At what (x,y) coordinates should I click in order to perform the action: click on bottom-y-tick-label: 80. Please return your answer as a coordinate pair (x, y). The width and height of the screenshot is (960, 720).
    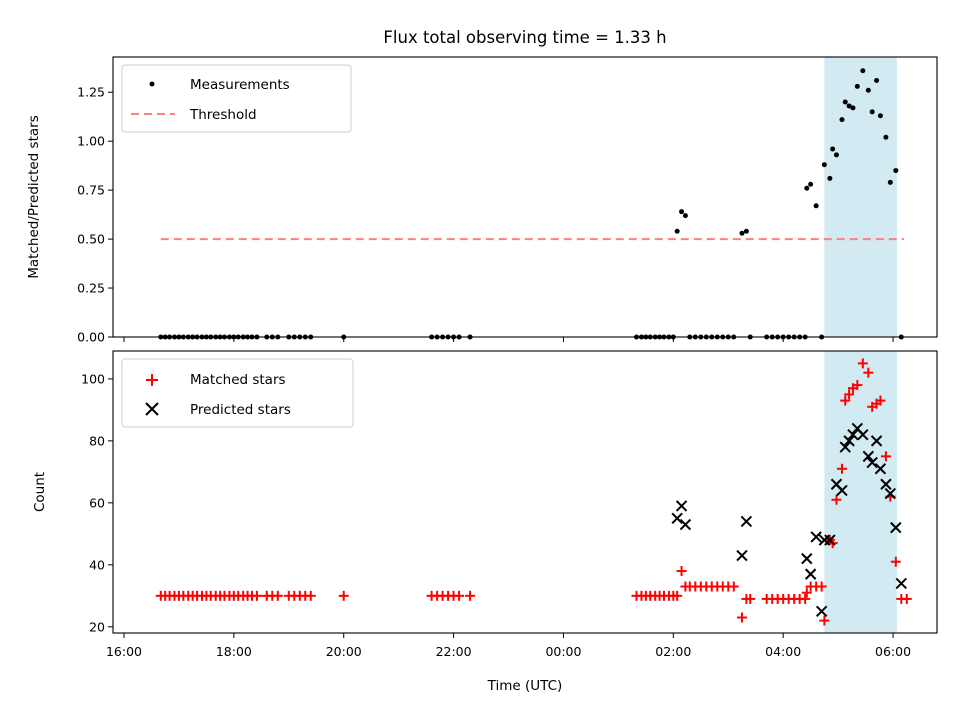
    Looking at the image, I should click on (97, 440).